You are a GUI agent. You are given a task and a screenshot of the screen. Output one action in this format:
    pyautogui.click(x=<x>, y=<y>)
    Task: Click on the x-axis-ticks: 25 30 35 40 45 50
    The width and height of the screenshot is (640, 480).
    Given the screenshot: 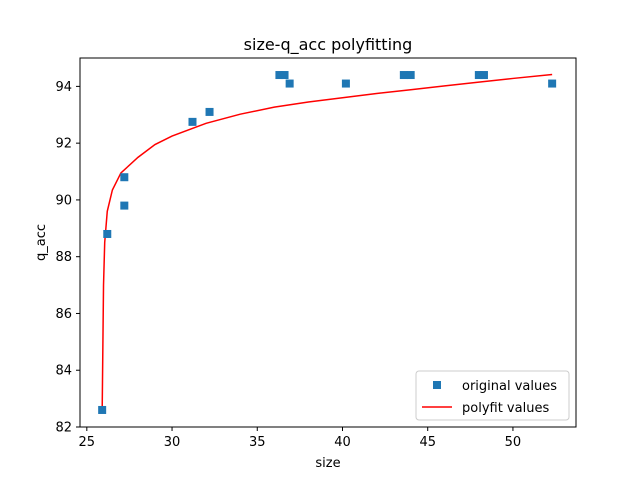 What is the action you would take?
    pyautogui.click(x=300, y=438)
    